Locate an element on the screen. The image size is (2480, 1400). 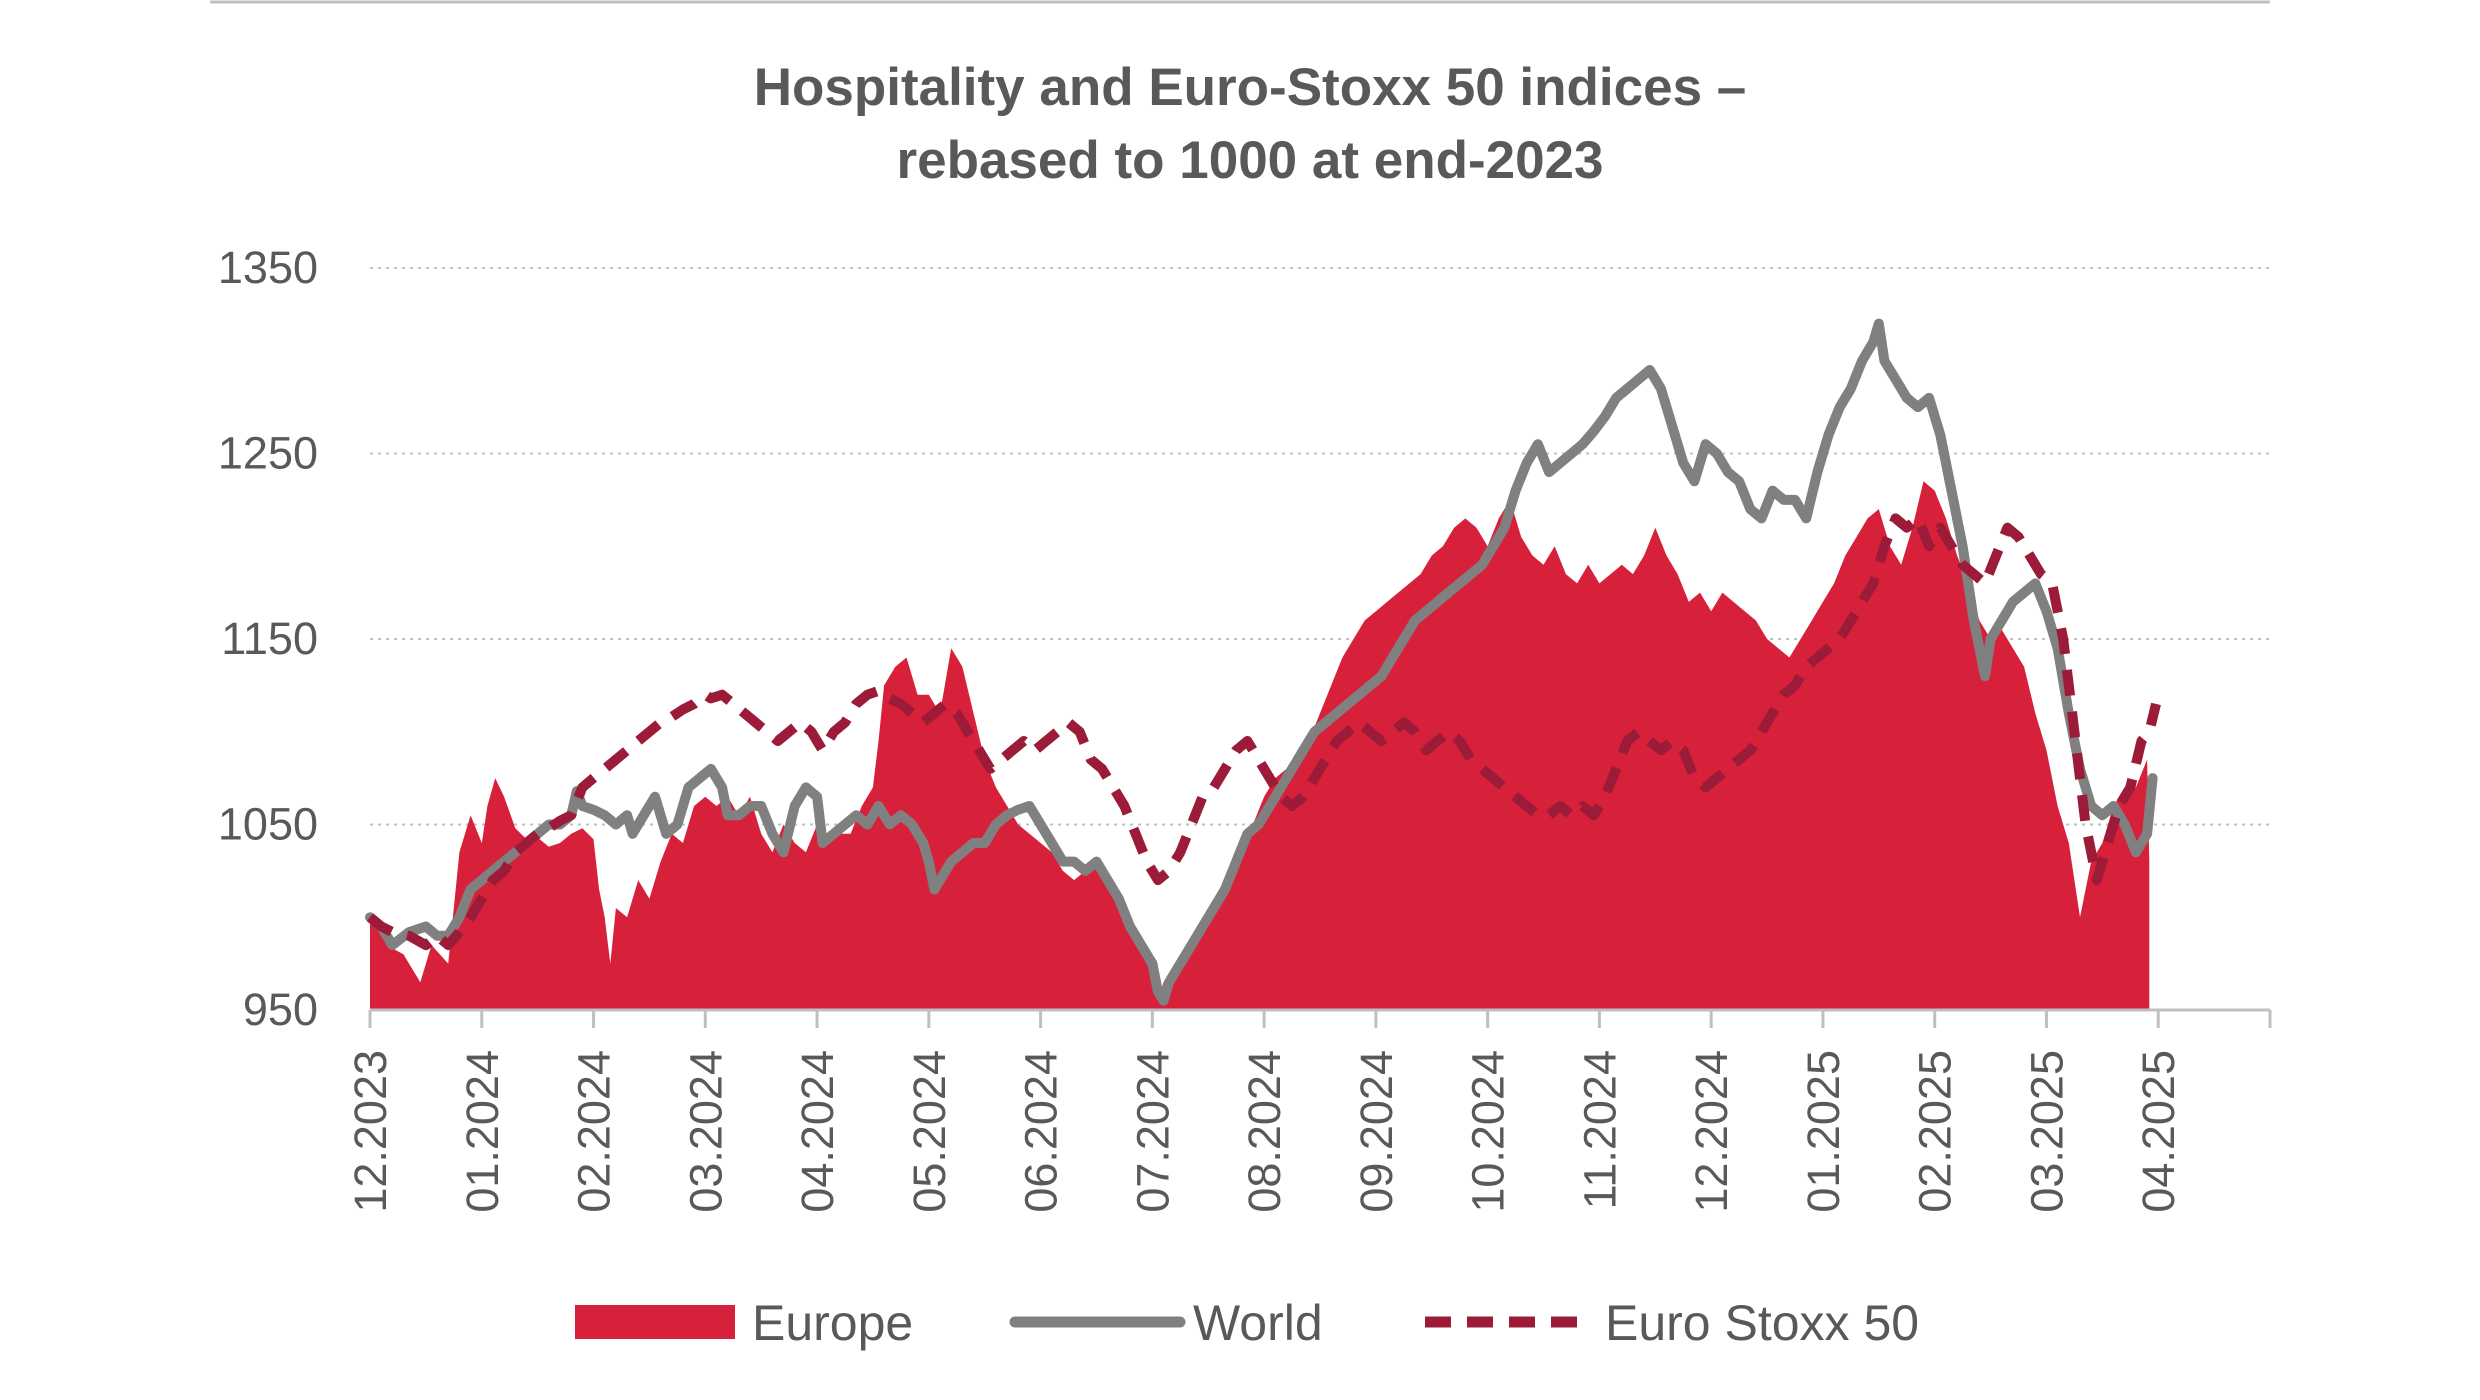
x-tick-label-09.2024: 09.2024 is located at coordinates (1376, 1131).